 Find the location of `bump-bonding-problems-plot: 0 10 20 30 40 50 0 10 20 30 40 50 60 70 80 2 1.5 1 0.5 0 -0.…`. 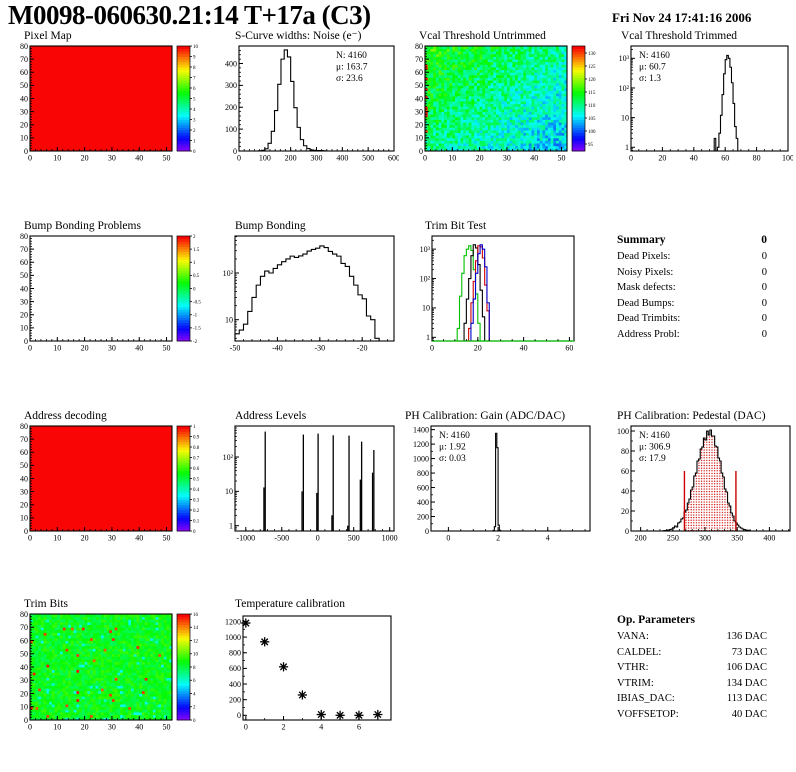

bump-bonding-problems-plot: 0 10 20 30 40 50 0 10 20 30 40 50 60 70 80 2 1.5 1 0.5 0 -0.… is located at coordinates (110, 293).